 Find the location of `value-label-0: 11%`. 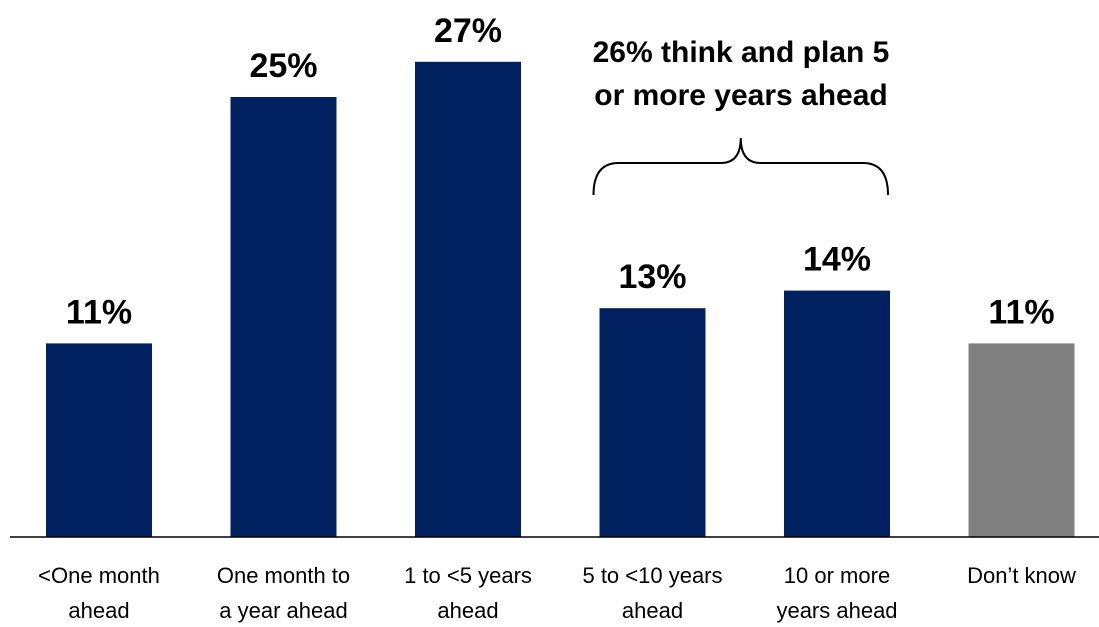

value-label-0: 11% is located at coordinates (99, 312).